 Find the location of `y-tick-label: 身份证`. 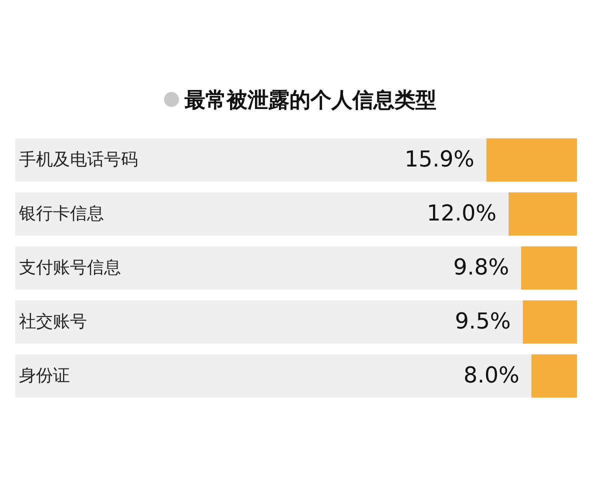

y-tick-label: 身份证 is located at coordinates (44, 376).